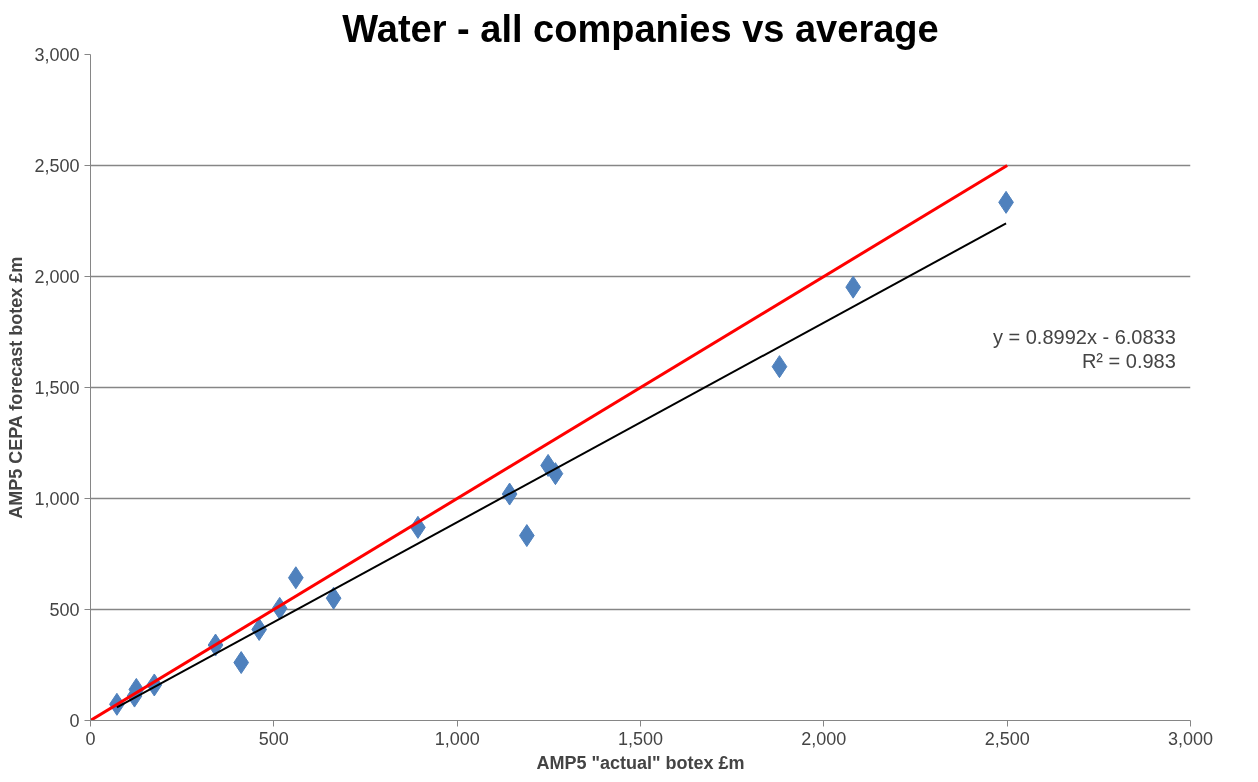 The width and height of the screenshot is (1258, 782). What do you see at coordinates (824, 738) in the screenshot?
I see `x-tick-label: 2,000` at bounding box center [824, 738].